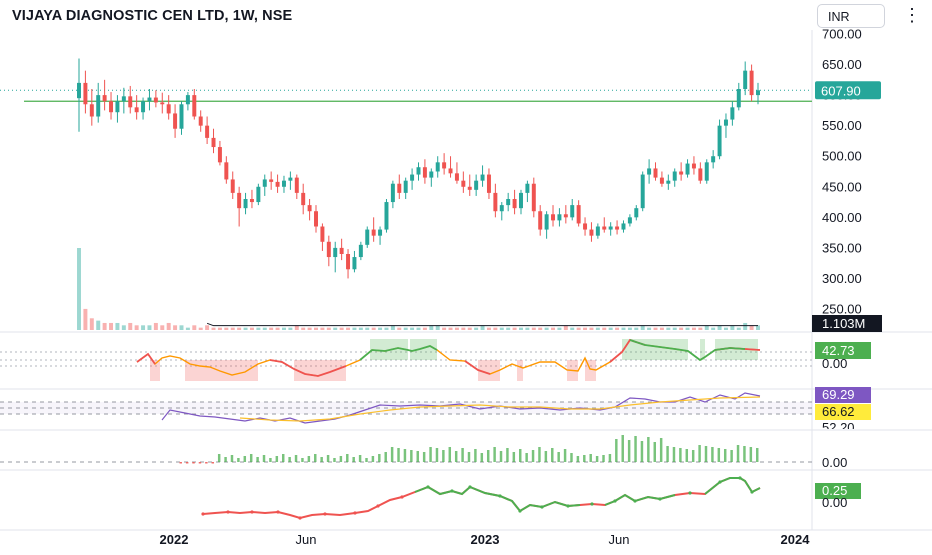  I want to click on rsi-partial-tick: 52.20, so click(838, 427).